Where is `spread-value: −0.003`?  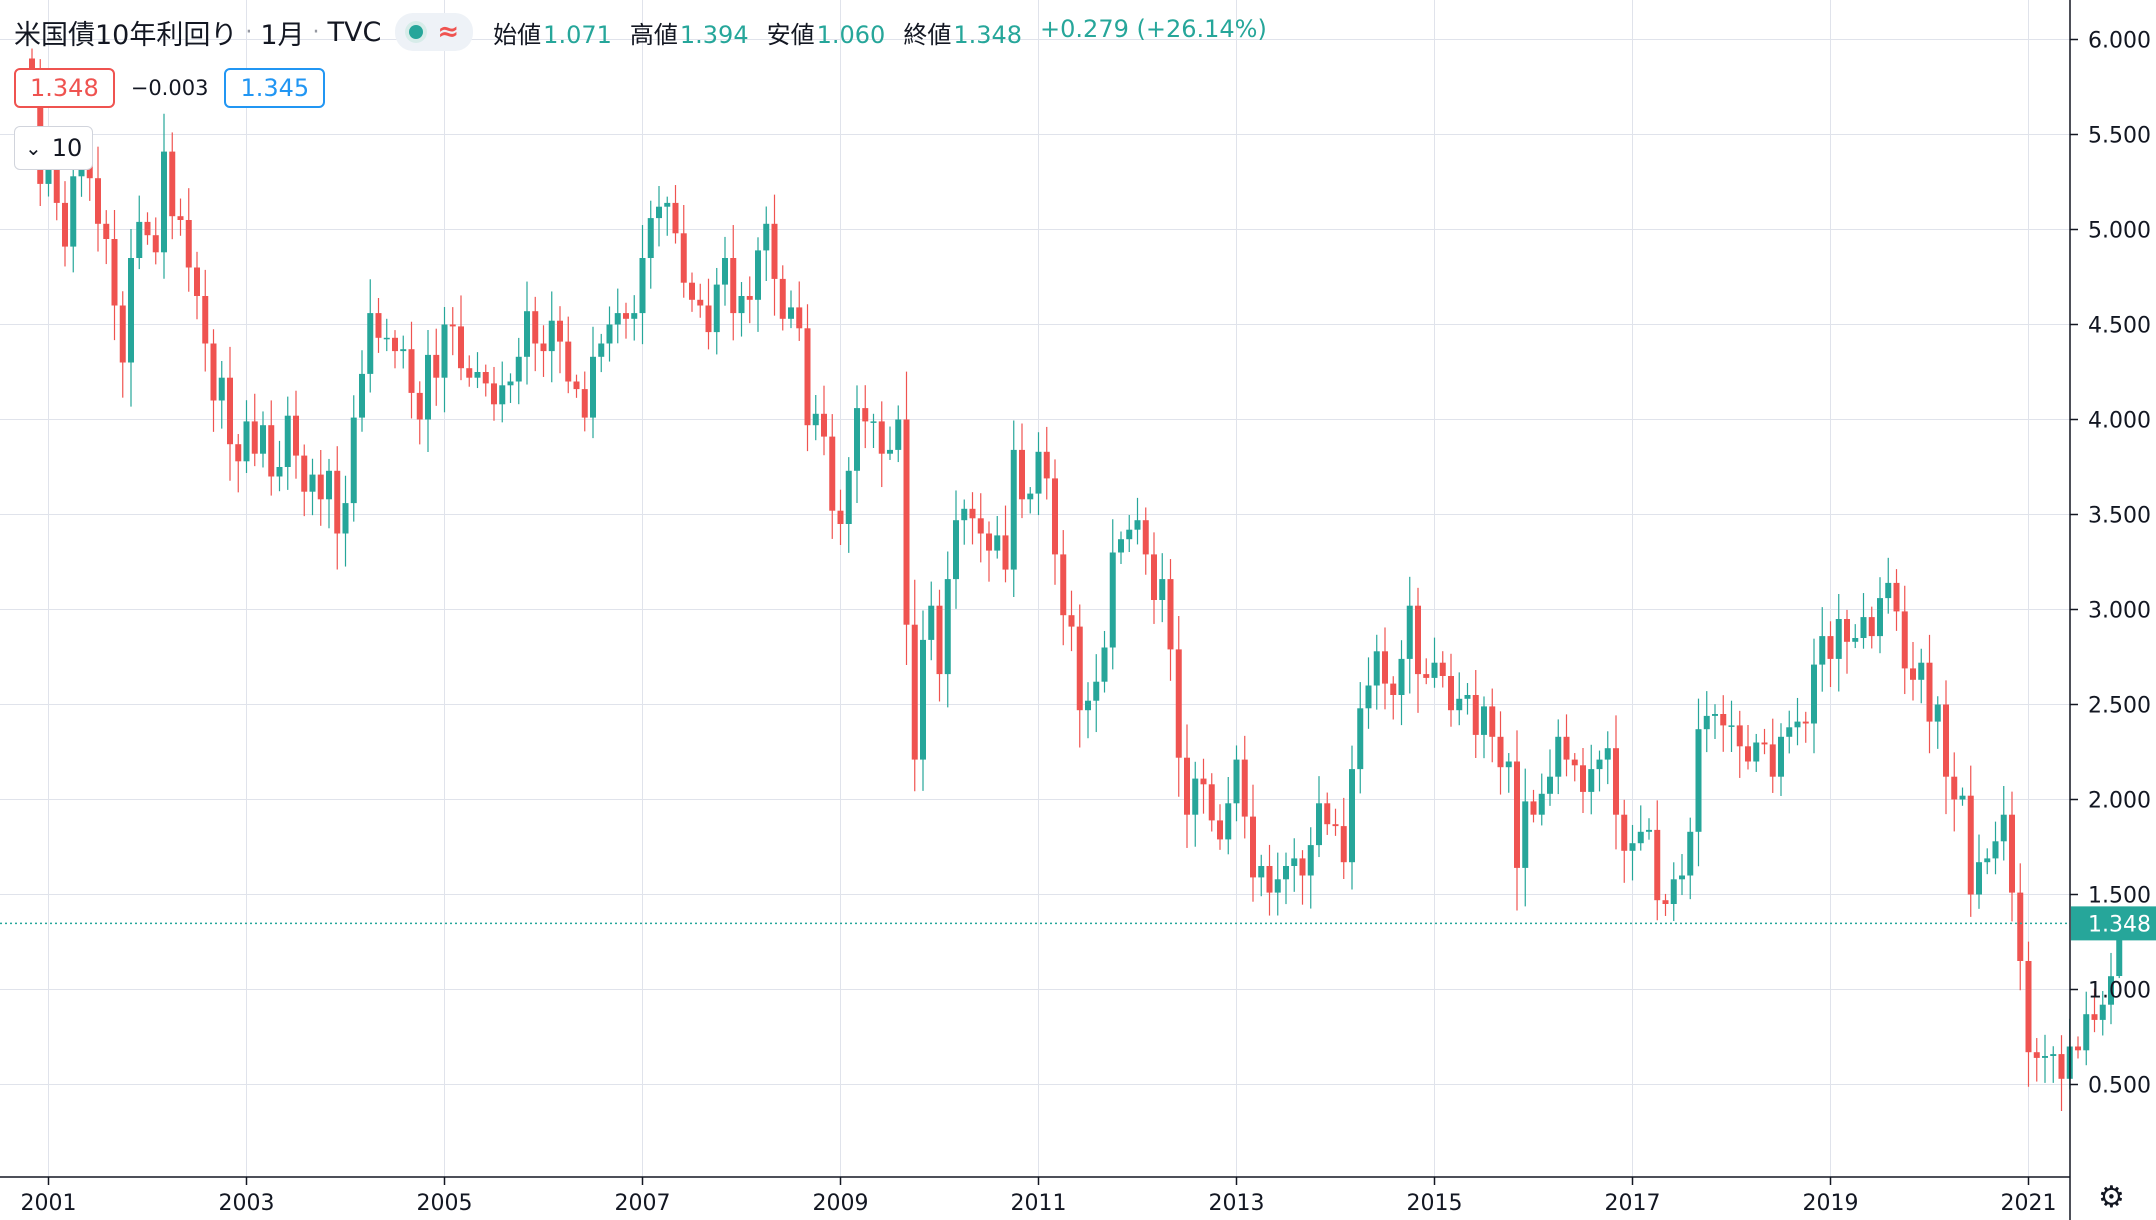 spread-value: −0.003 is located at coordinates (169, 88).